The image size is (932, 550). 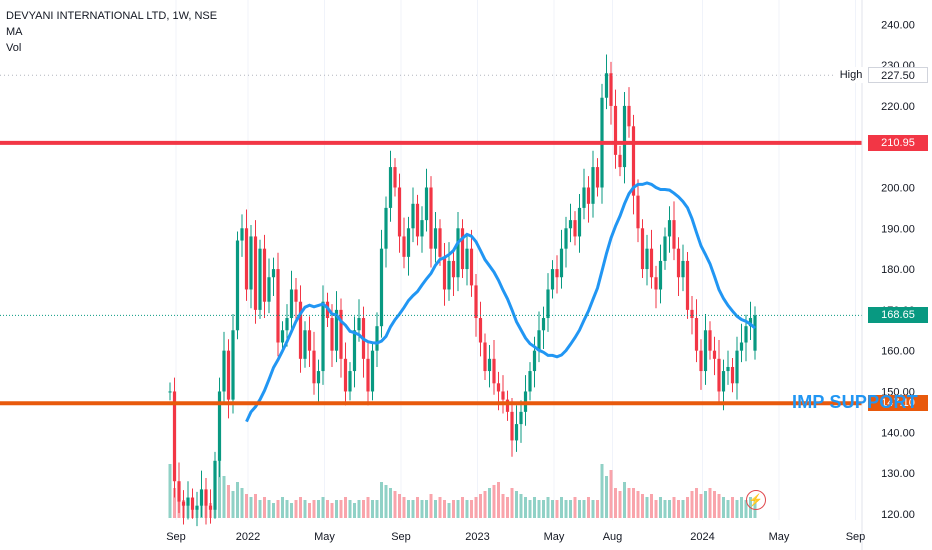 What do you see at coordinates (112, 16) in the screenshot?
I see `symbol-title: DEVYANI INTERNATIONAL LTD, 1W, NSE` at bounding box center [112, 16].